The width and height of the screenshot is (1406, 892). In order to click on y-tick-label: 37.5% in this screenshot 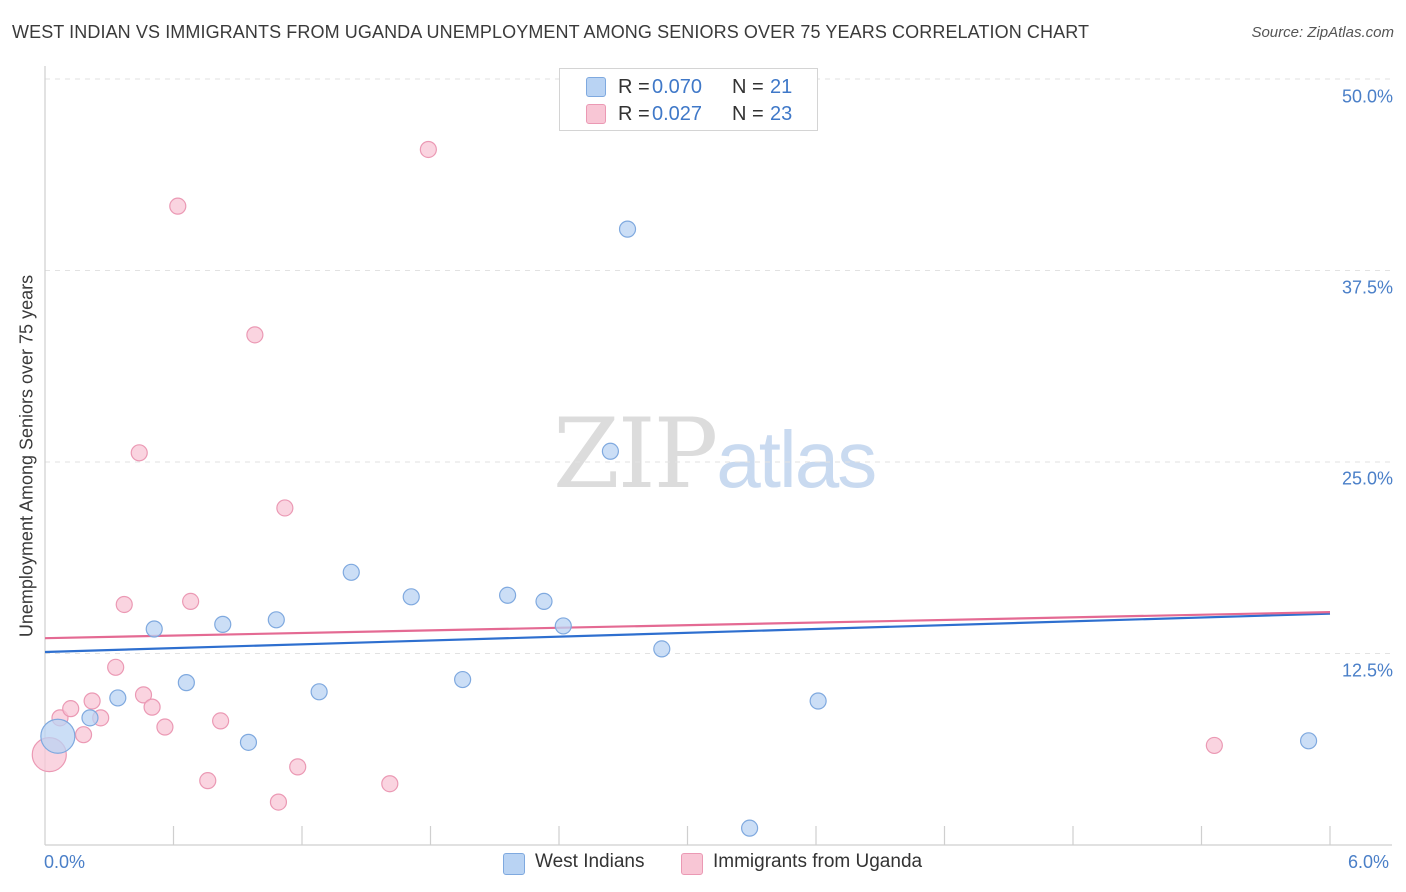, I will do `click(1367, 287)`.